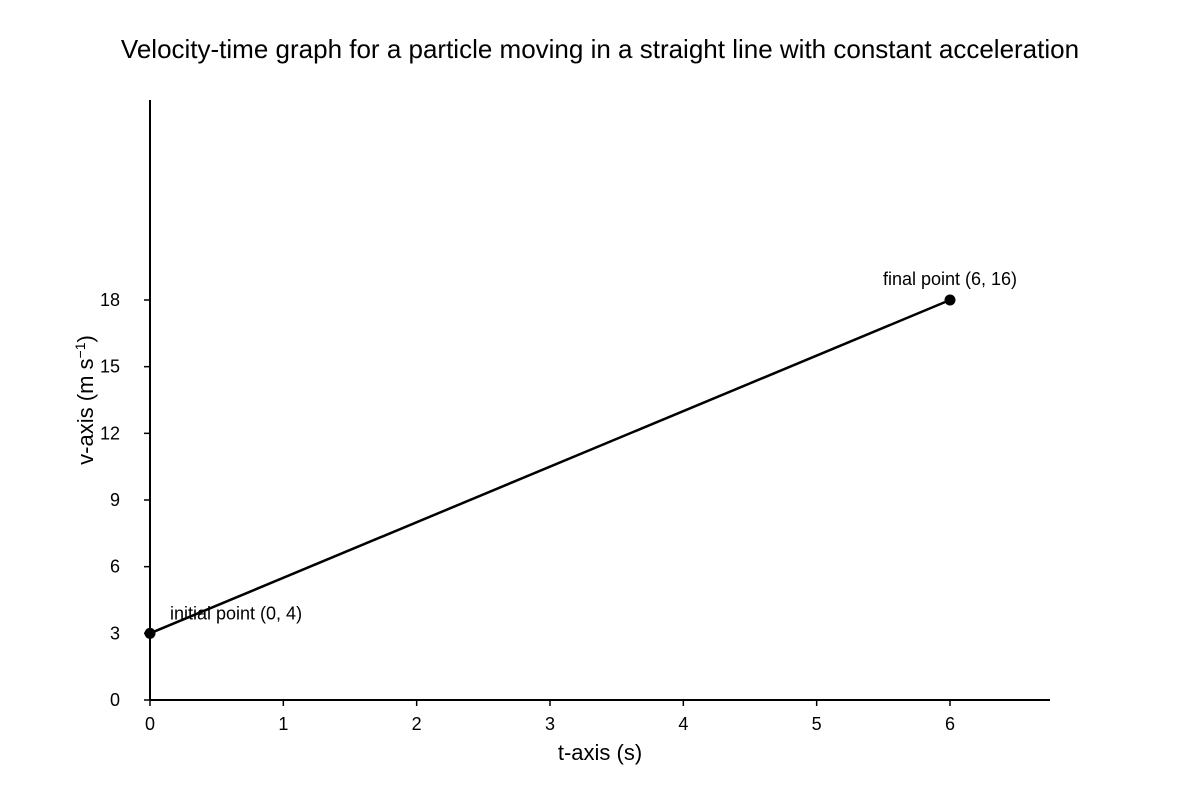  What do you see at coordinates (417, 724) in the screenshot?
I see `x-tick-label: 2` at bounding box center [417, 724].